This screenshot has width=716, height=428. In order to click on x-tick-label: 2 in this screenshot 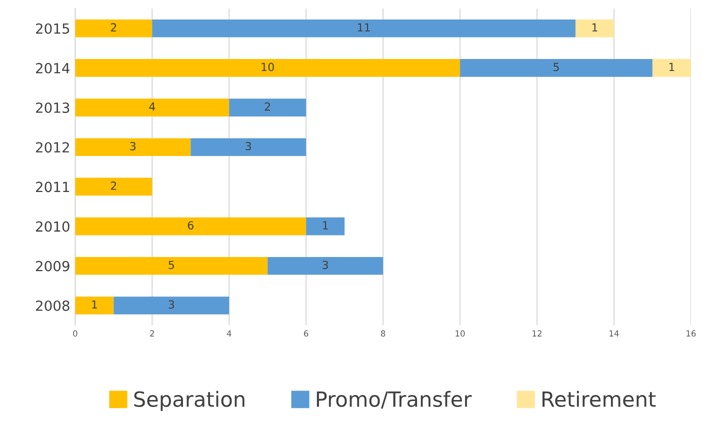, I will do `click(152, 333)`.